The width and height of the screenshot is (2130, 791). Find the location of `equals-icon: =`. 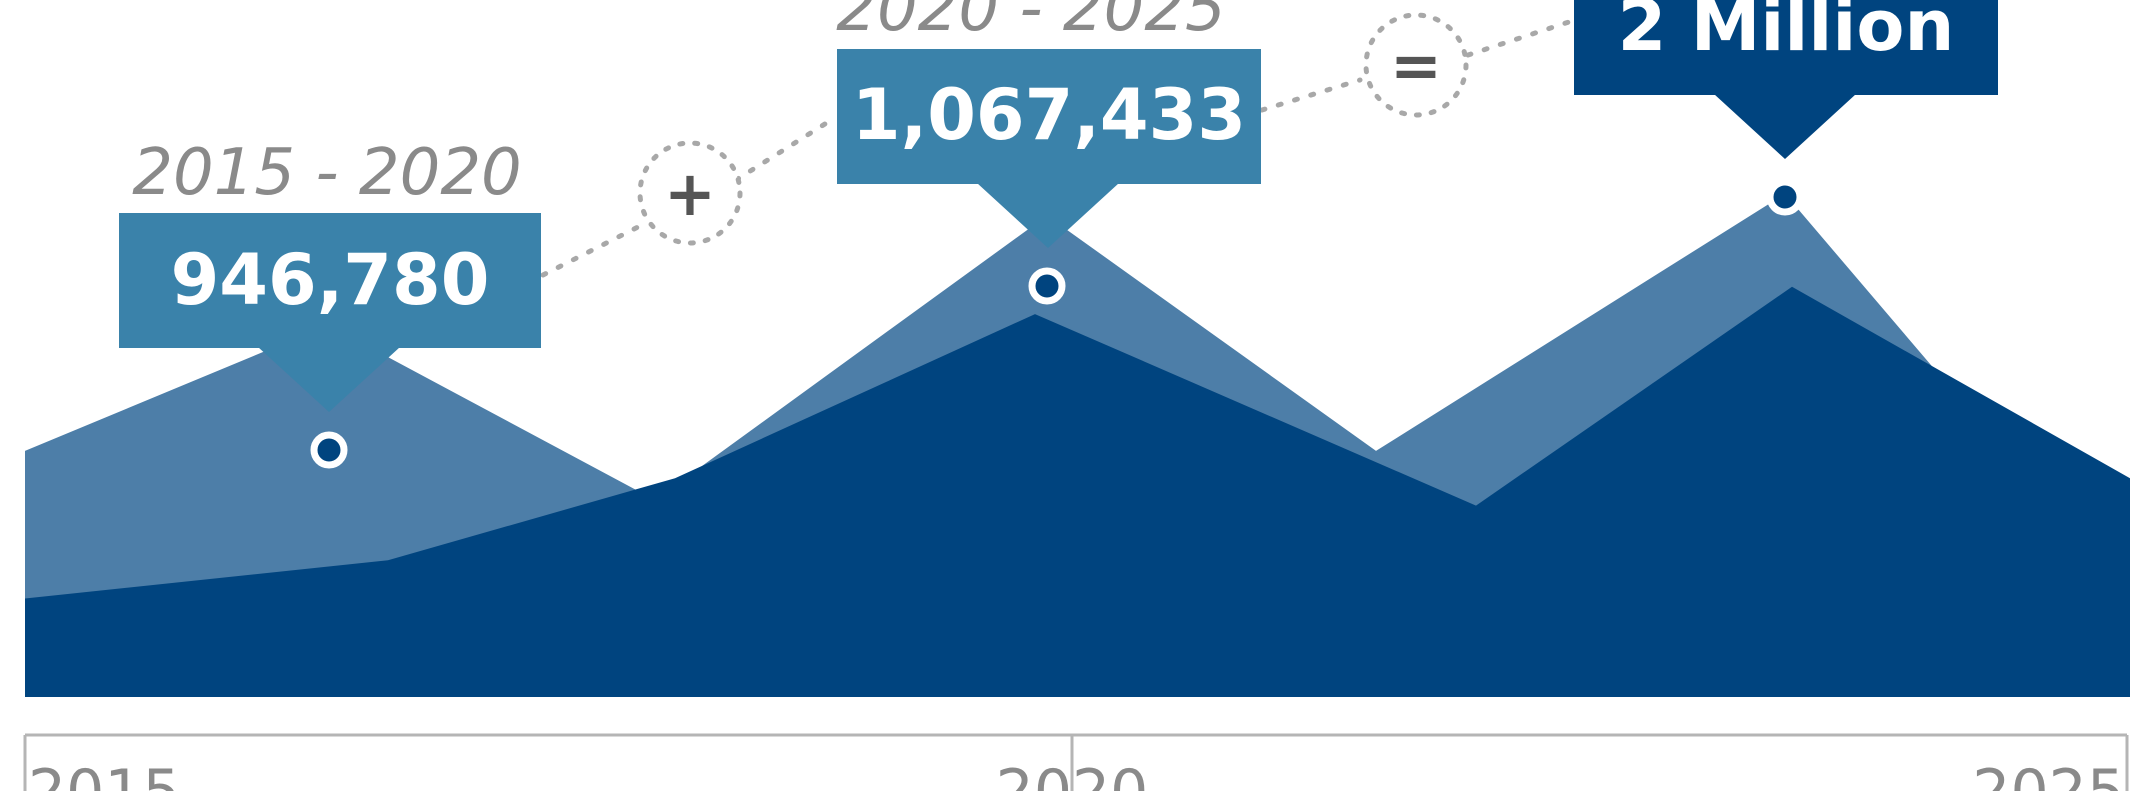

equals-icon: = is located at coordinates (1416, 65).